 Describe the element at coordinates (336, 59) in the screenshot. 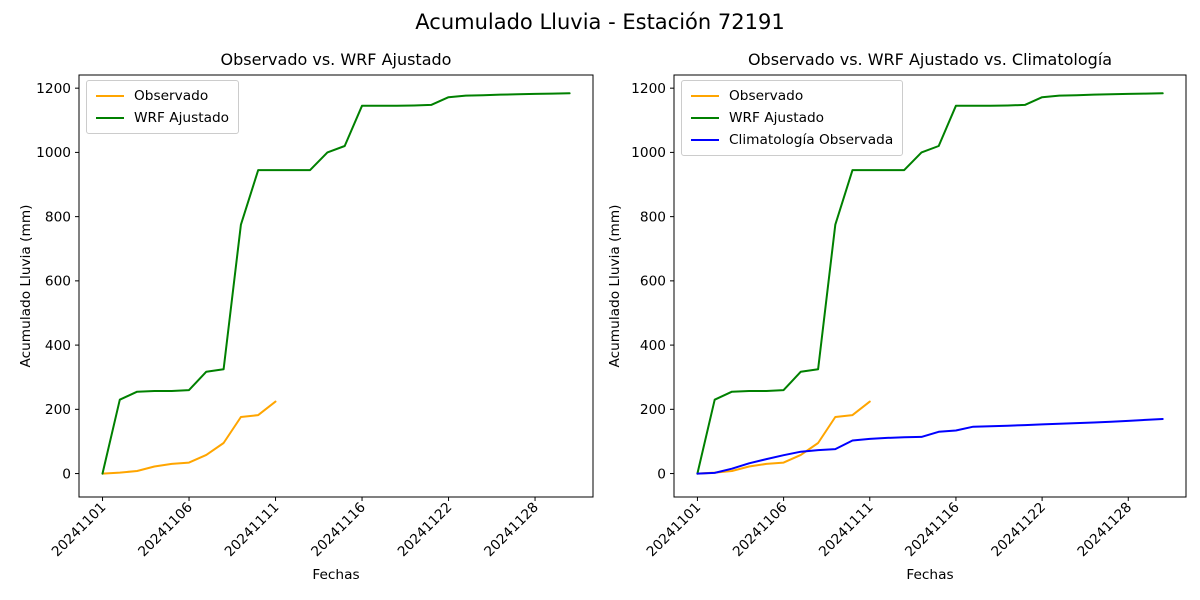

I see `subplot-left-title: Observado vs. WRF Ajustado` at that location.